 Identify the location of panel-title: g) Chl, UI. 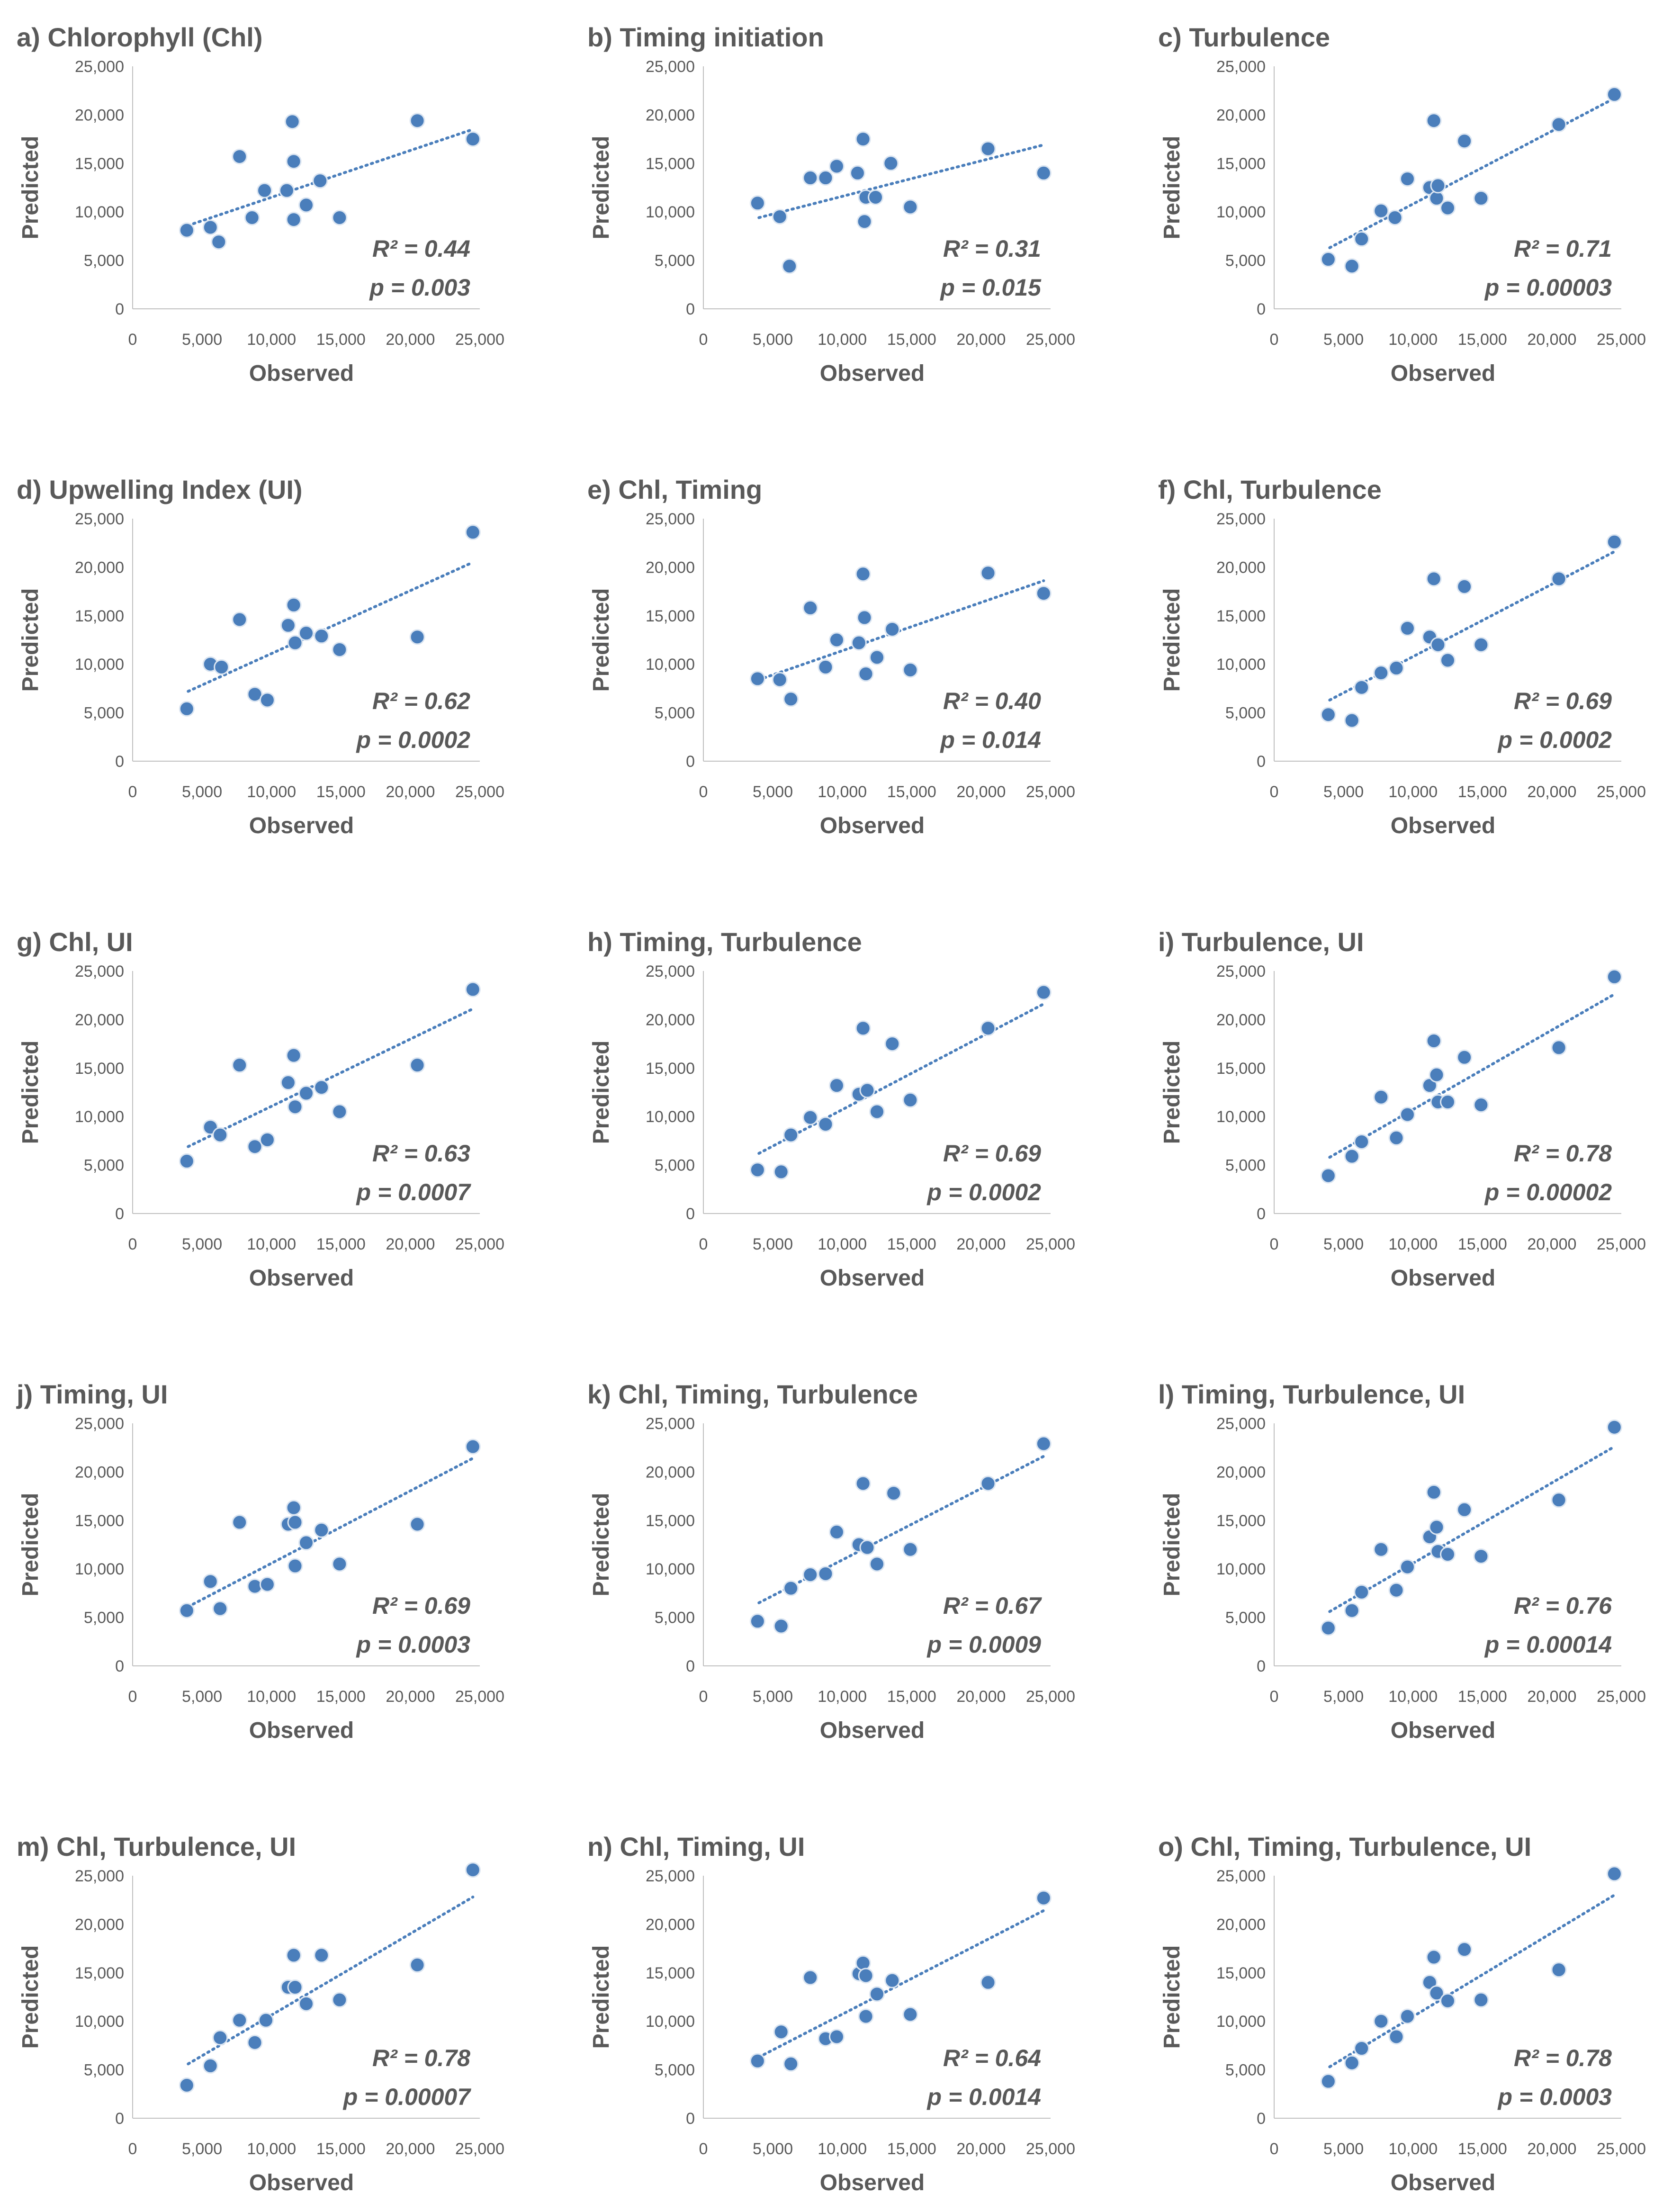
(75, 942).